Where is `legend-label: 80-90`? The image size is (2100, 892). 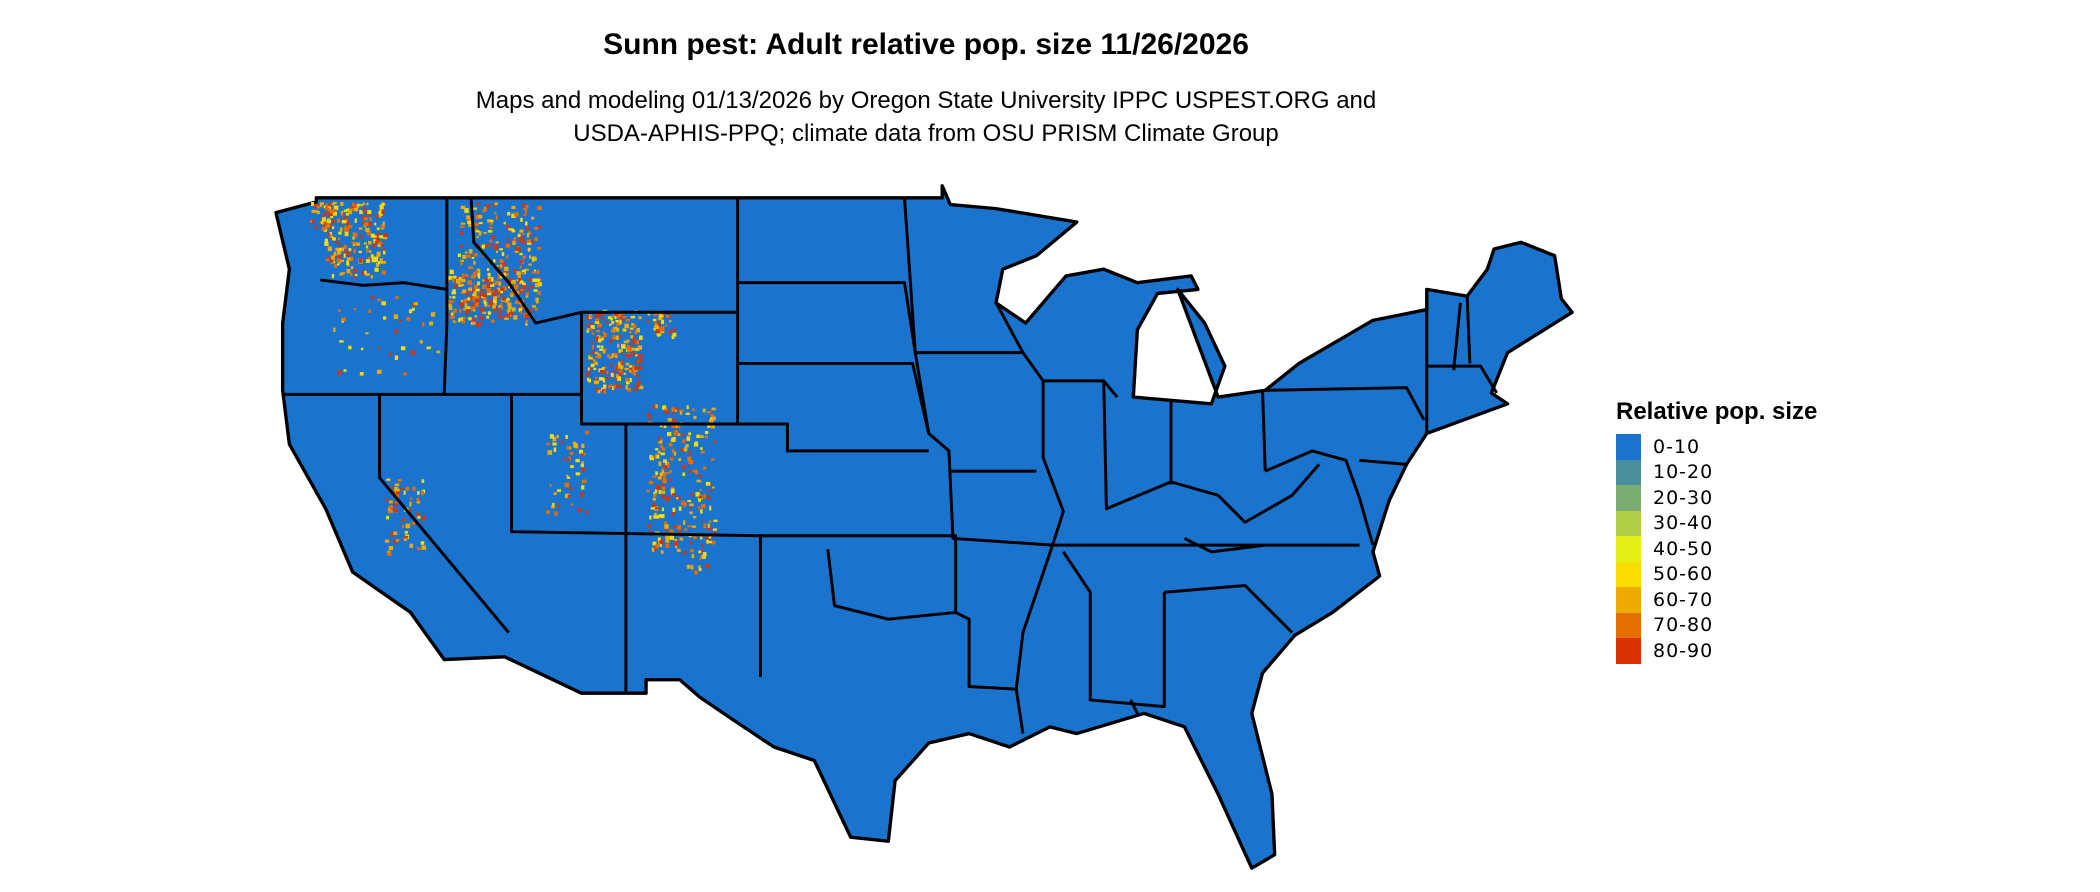 legend-label: 80-90 is located at coordinates (1683, 650).